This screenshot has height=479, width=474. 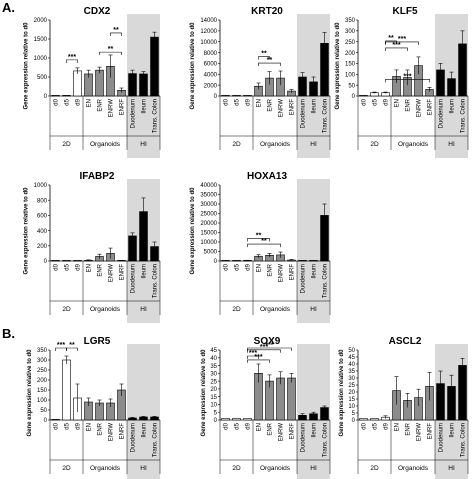 What do you see at coordinates (42, 217) in the screenshot?
I see `y-tick-label: 600` at bounding box center [42, 217].